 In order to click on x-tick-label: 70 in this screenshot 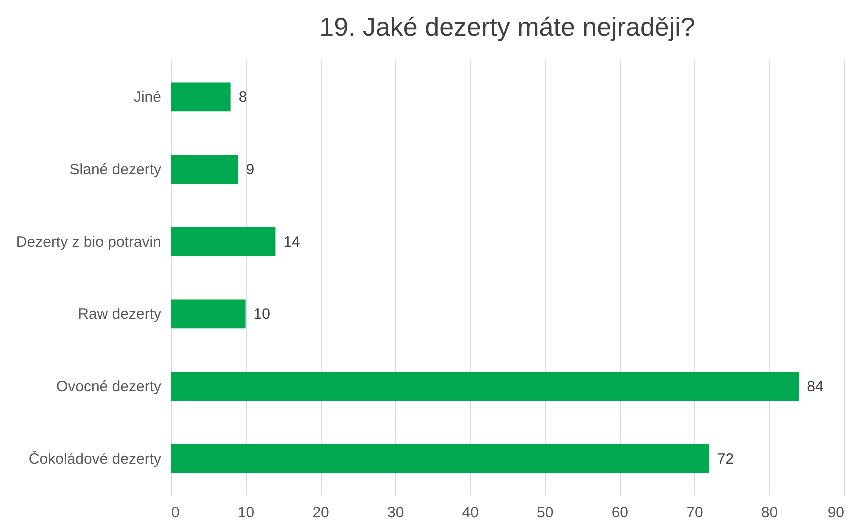, I will do `click(695, 513)`.